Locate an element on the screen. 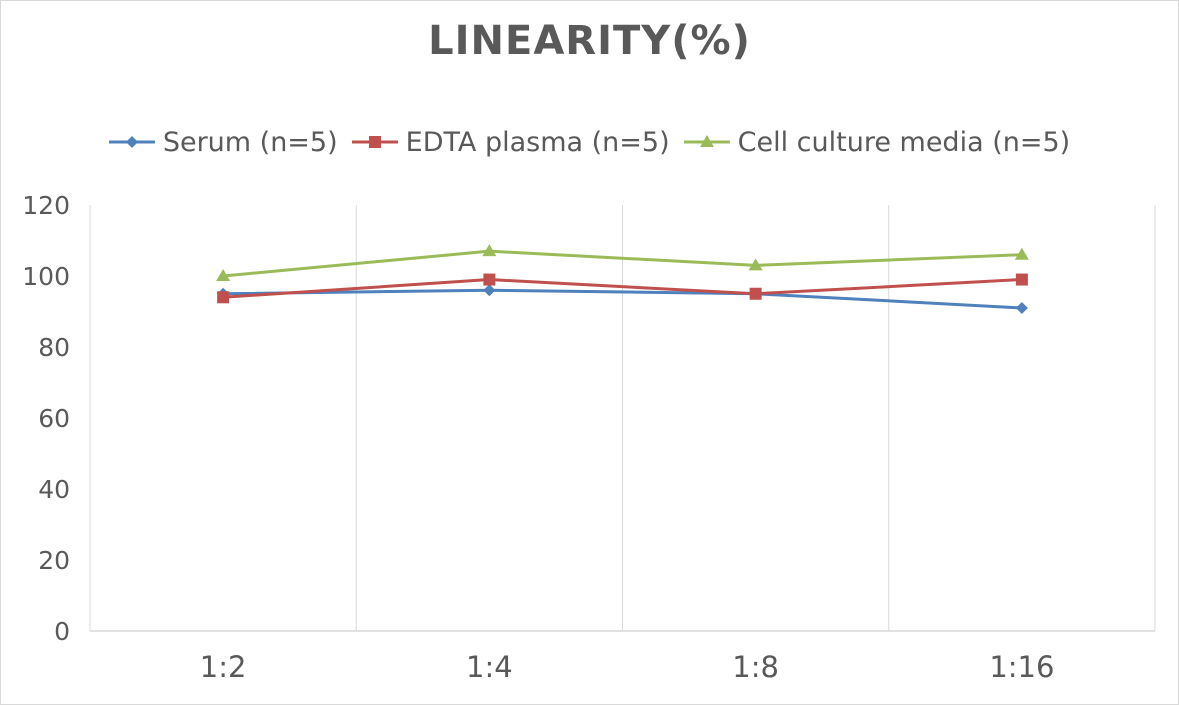 This screenshot has width=1179, height=705. y-tick-label: 60 is located at coordinates (54, 418).